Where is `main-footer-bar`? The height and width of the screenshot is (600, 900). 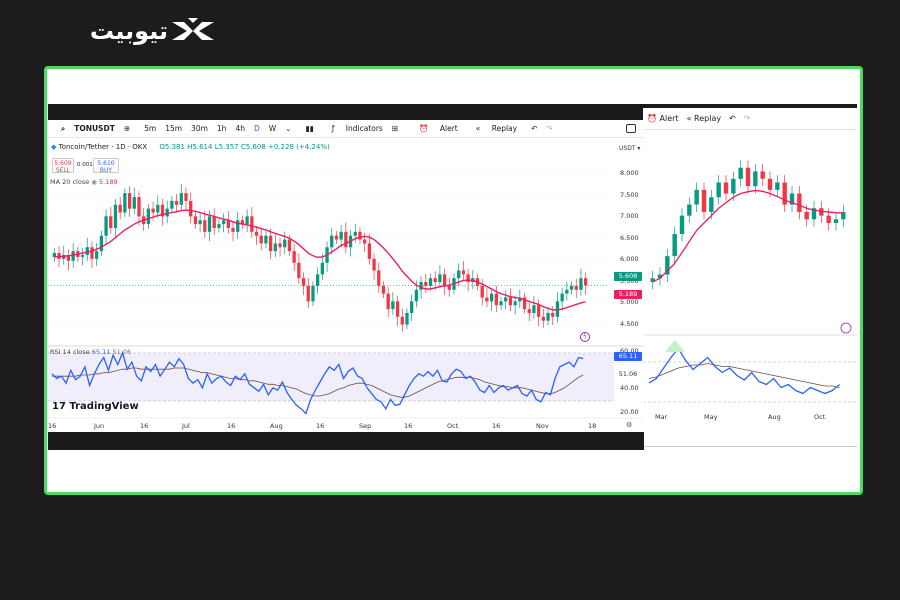 main-footer-bar is located at coordinates (346, 441).